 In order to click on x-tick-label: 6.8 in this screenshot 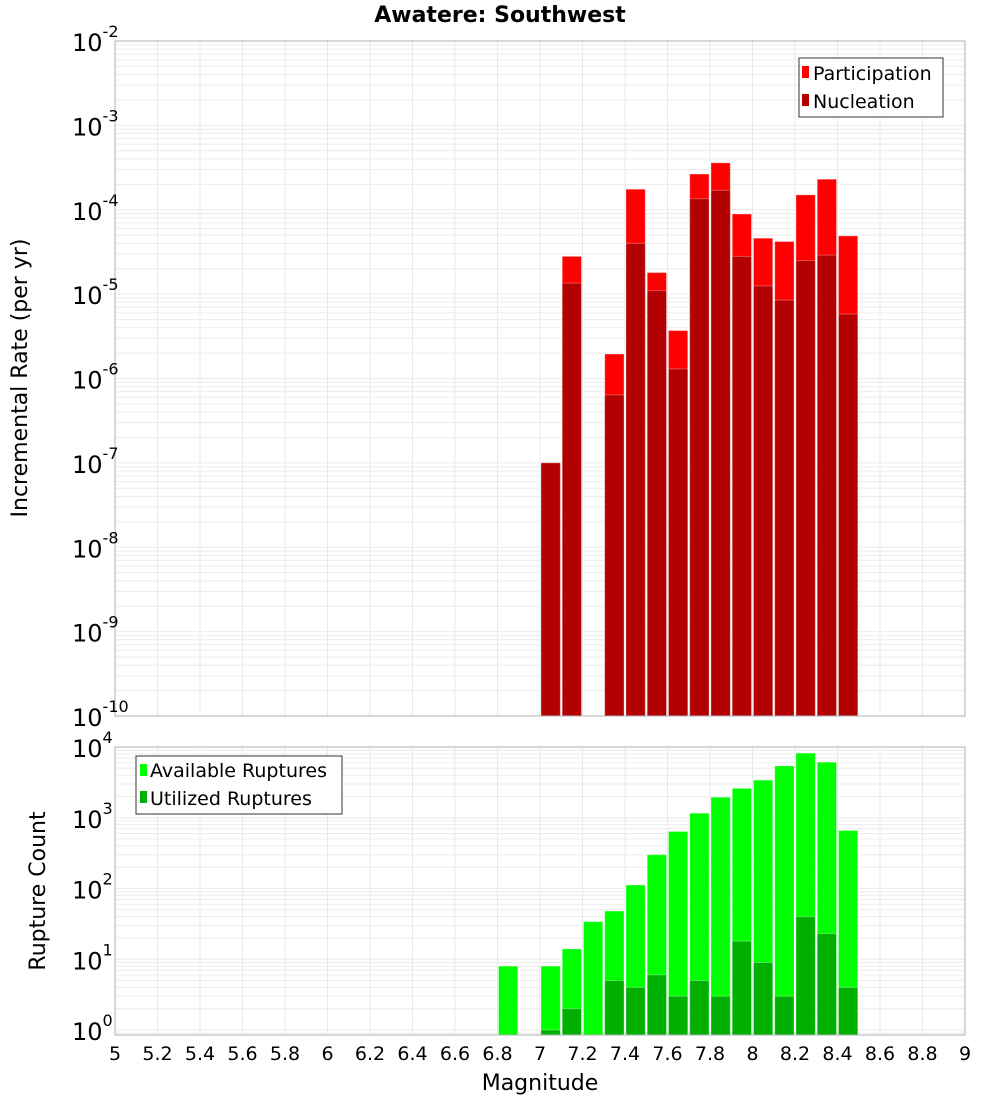, I will do `click(497, 1054)`.